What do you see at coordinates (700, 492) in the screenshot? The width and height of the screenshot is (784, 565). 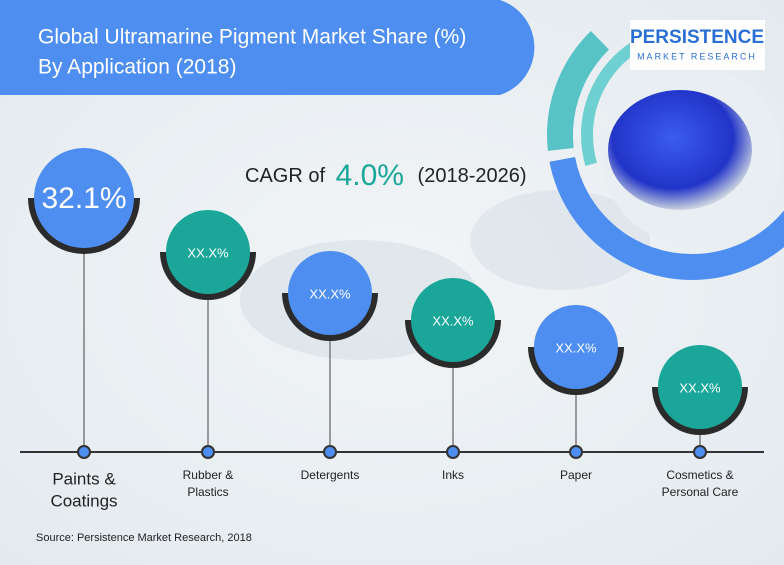 I see `category-label: Personal Care` at bounding box center [700, 492].